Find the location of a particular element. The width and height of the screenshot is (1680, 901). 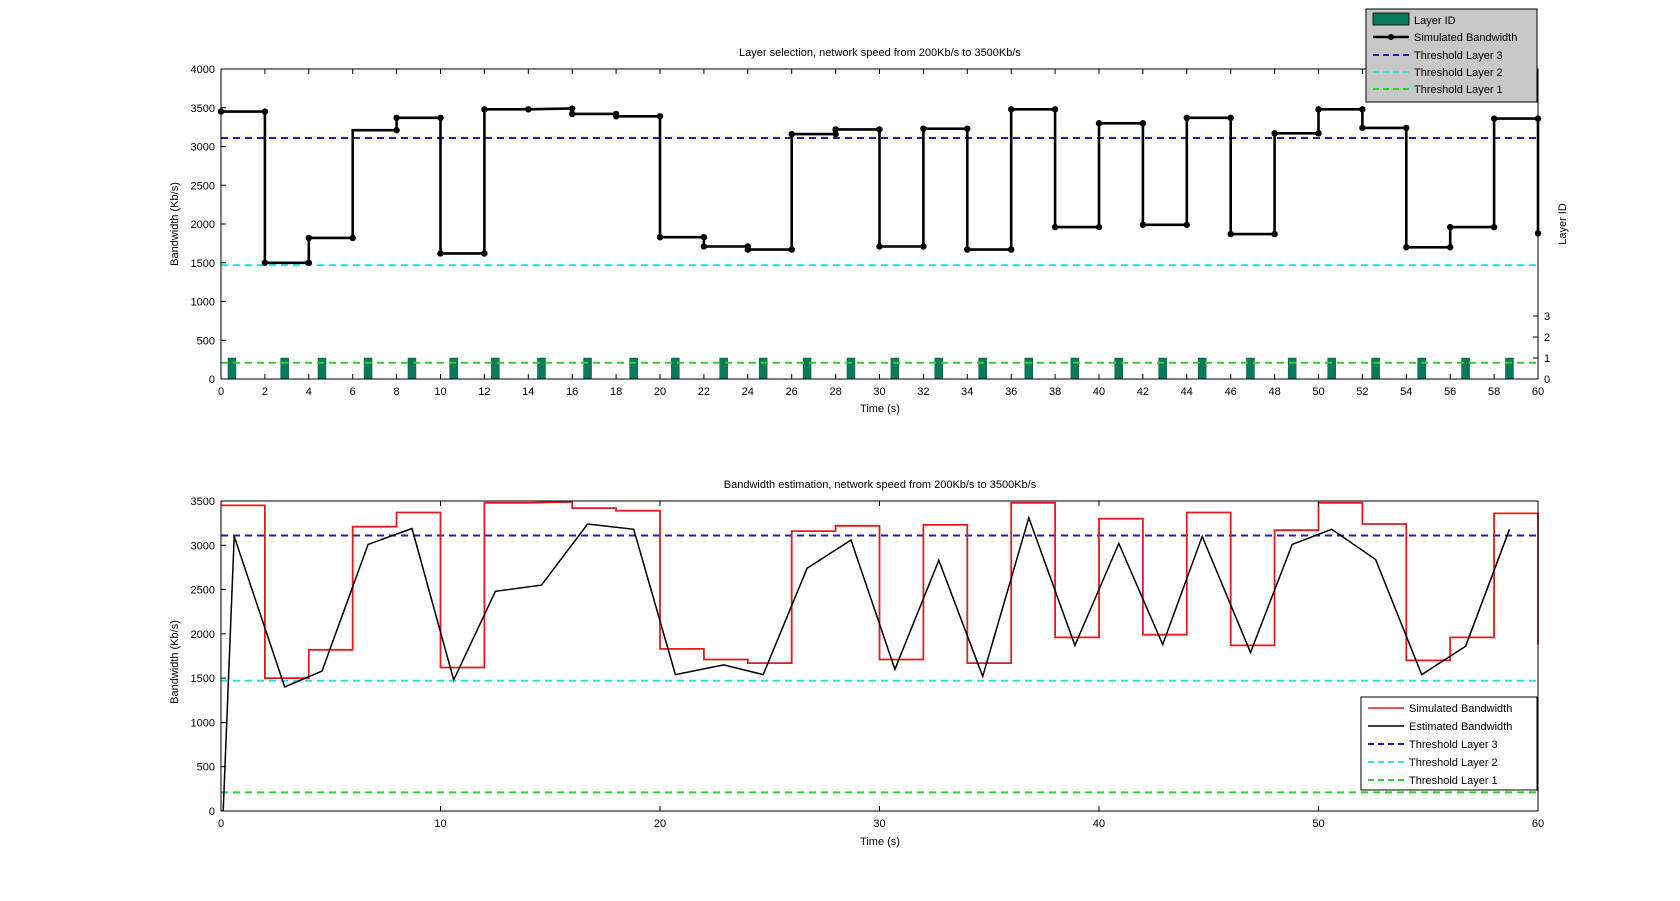

legend-label-estimated: Estimated Bandwidth is located at coordinates (1460, 727).